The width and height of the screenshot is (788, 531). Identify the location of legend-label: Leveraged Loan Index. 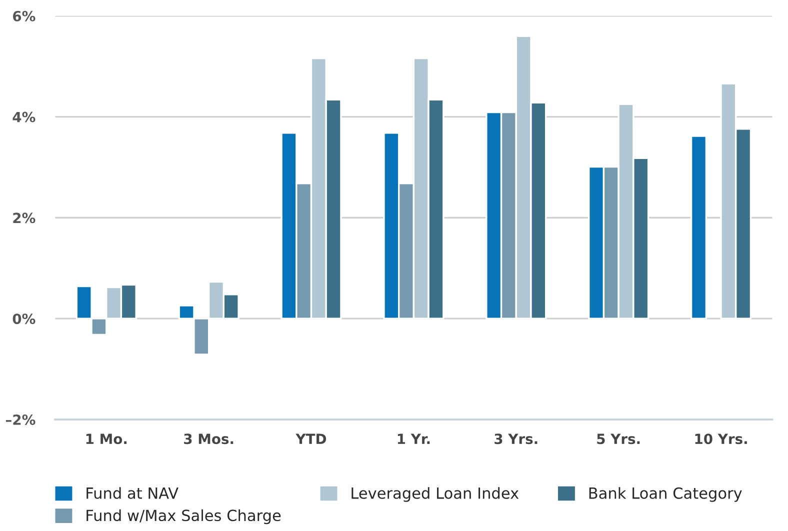
(435, 494).